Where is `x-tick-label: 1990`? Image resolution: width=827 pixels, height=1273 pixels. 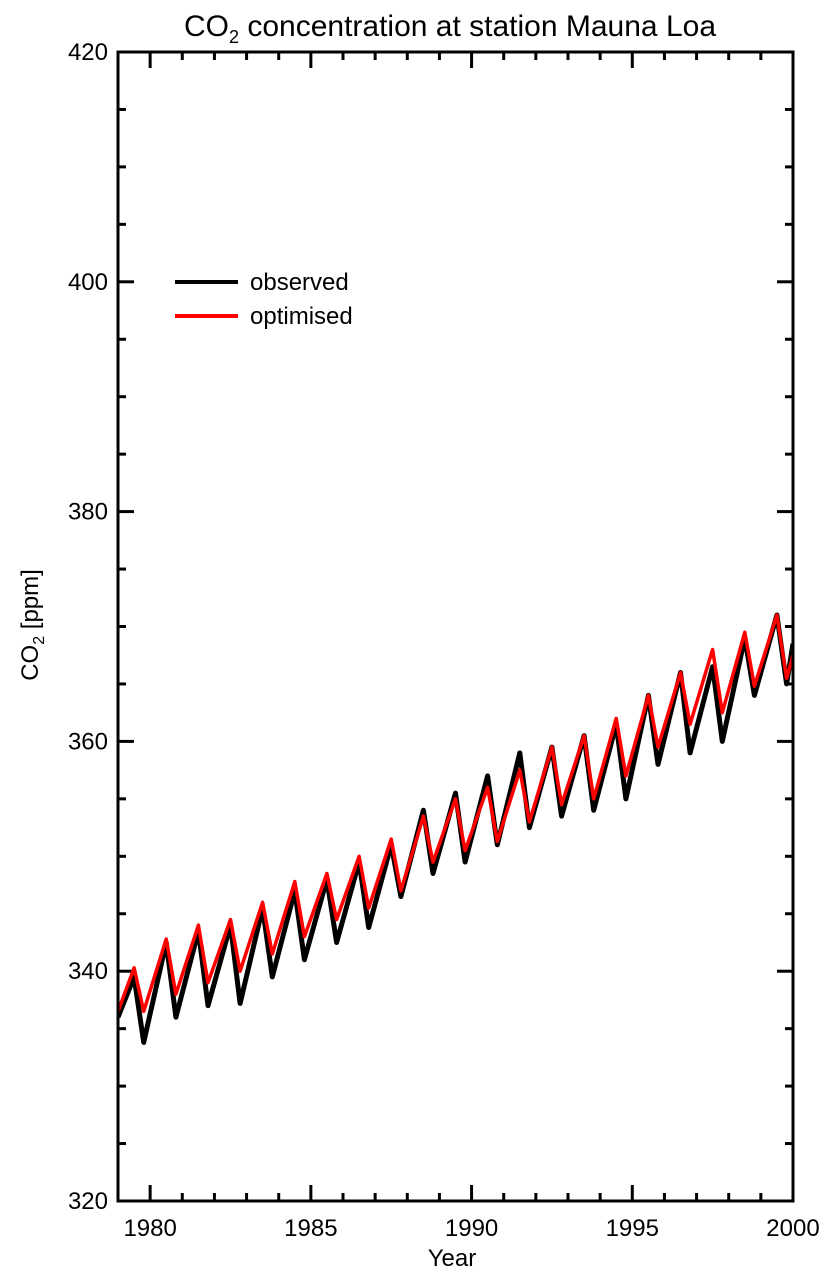 x-tick-label: 1990 is located at coordinates (471, 1228).